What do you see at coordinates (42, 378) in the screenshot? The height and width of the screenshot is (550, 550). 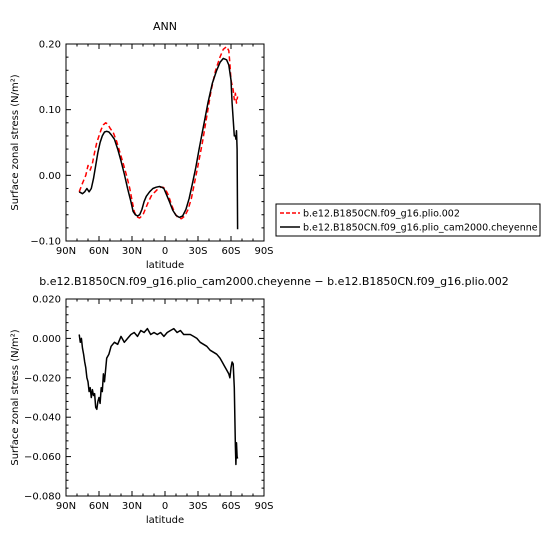 I see `y-tick-label: −0.020` at bounding box center [42, 378].